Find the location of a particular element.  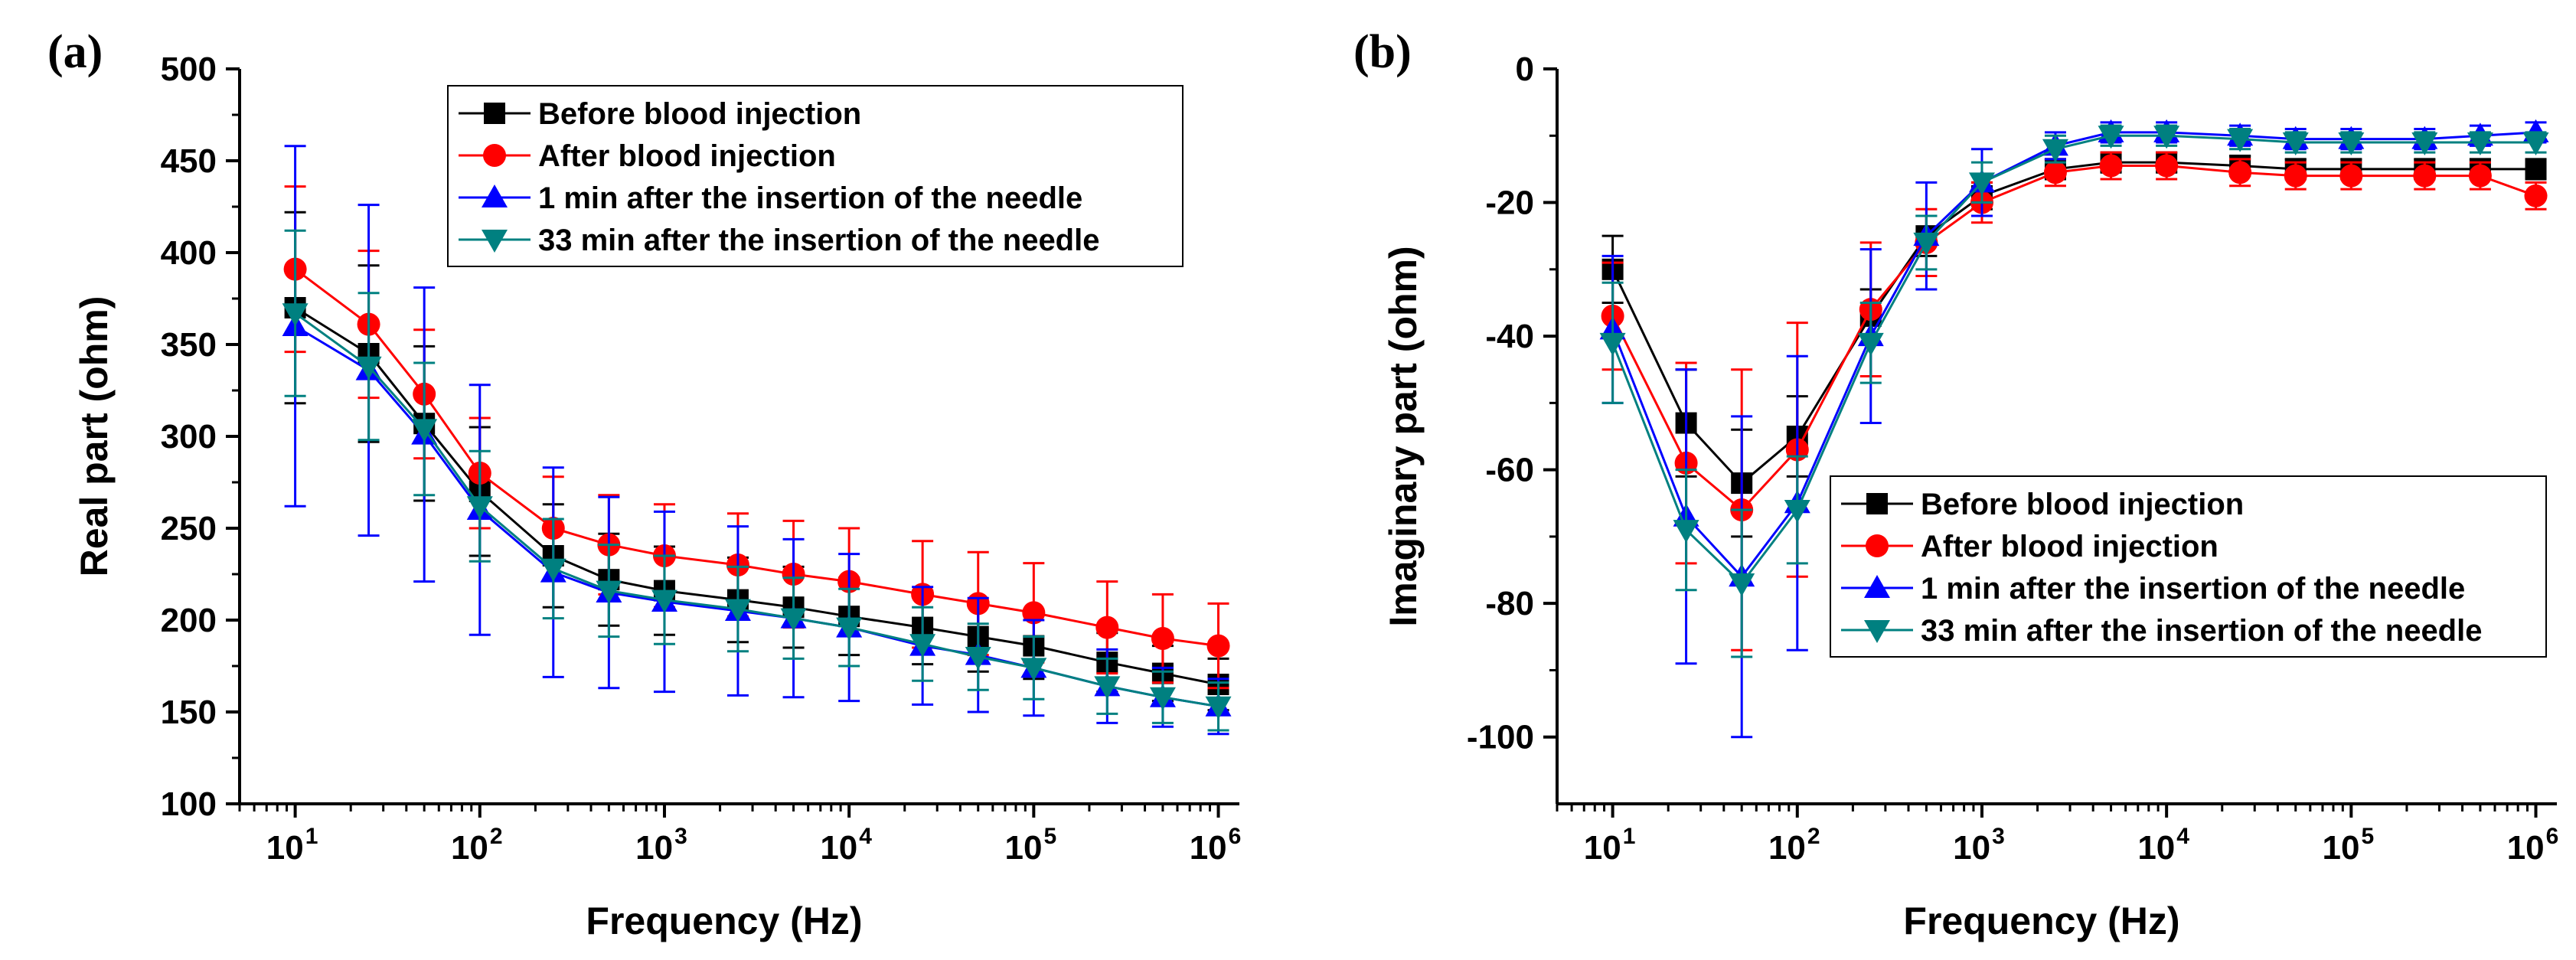

y-tick-label: 500 is located at coordinates (189, 69).